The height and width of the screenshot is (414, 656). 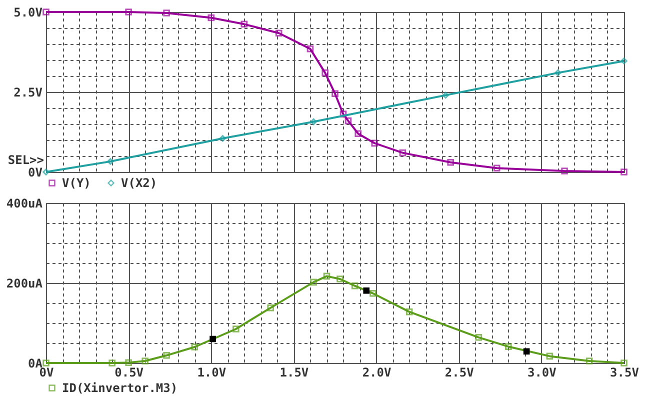 I want to click on x-tick-label: 1.0V, so click(x=211, y=373).